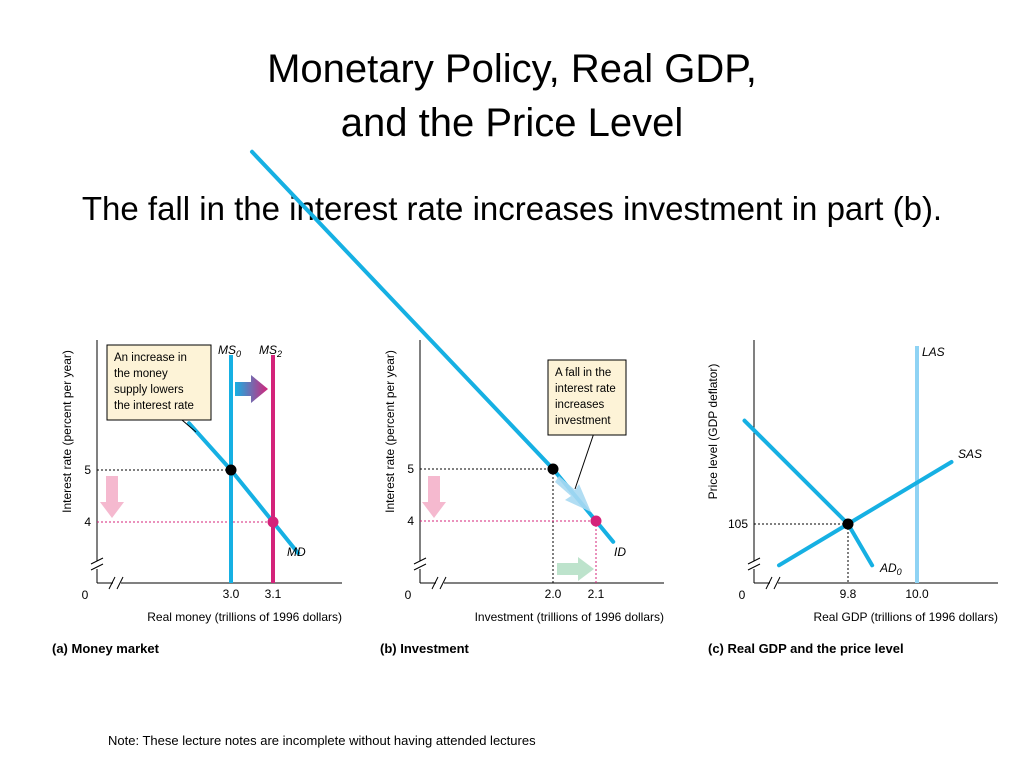 Image resolution: width=1024 pixels, height=768 pixels. Describe the element at coordinates (410, 521) in the screenshot. I see `panel-b-y-tick-4: 4` at that location.